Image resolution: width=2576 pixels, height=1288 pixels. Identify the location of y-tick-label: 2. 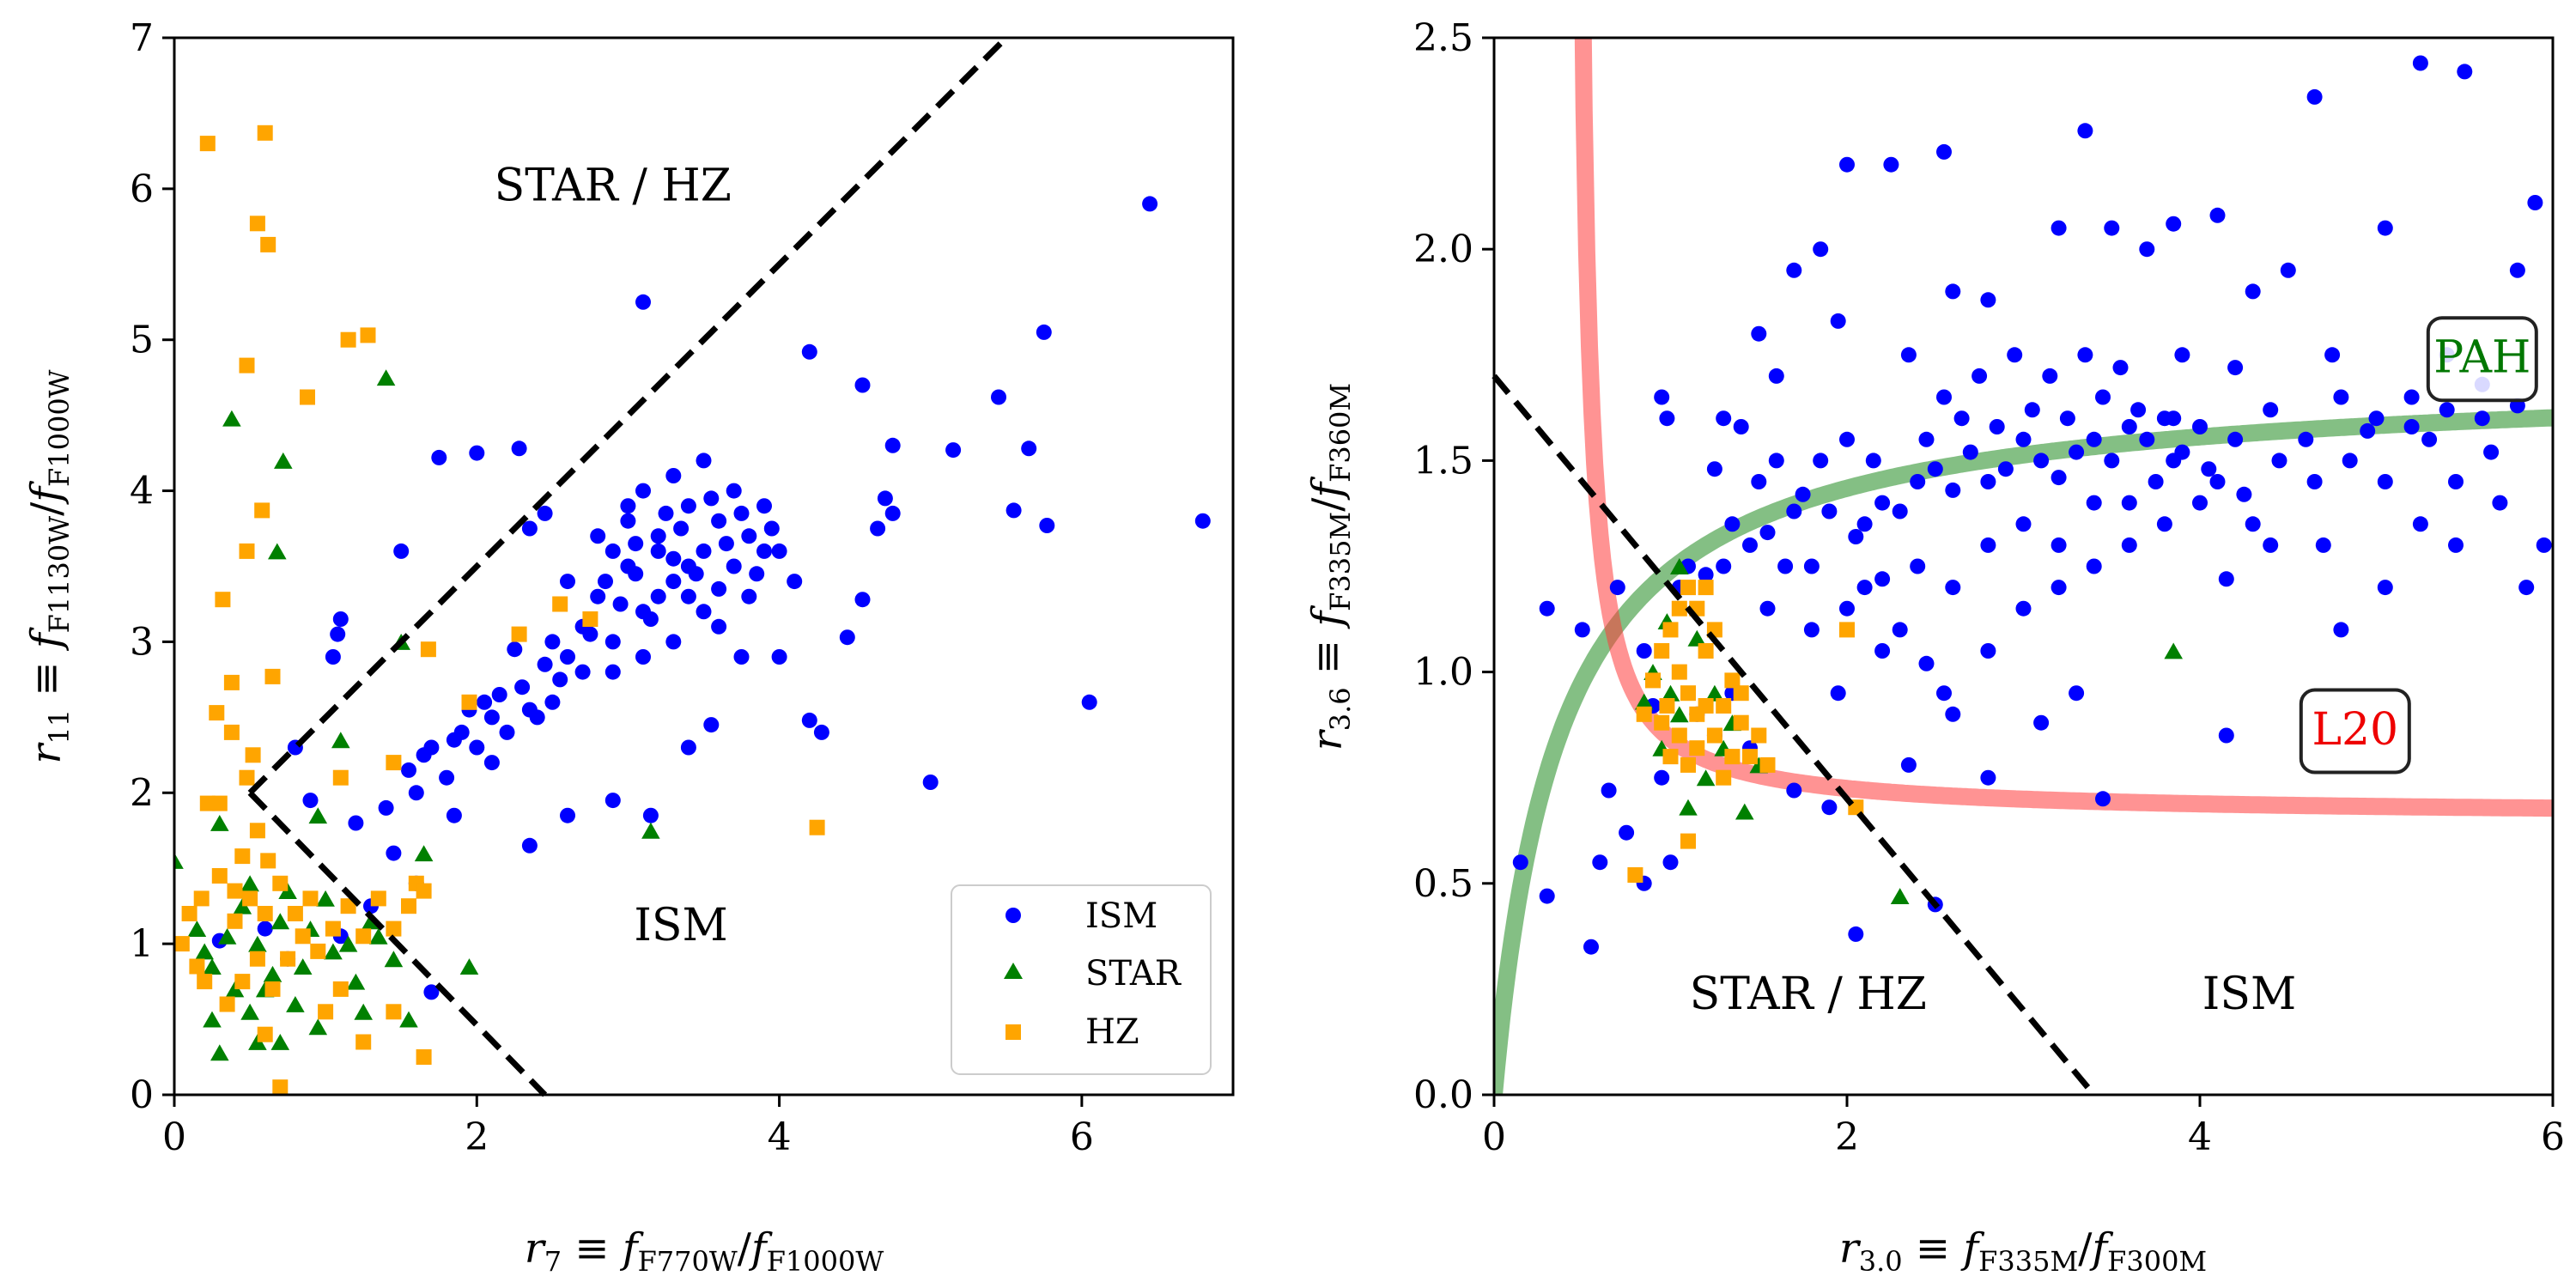
(142, 793).